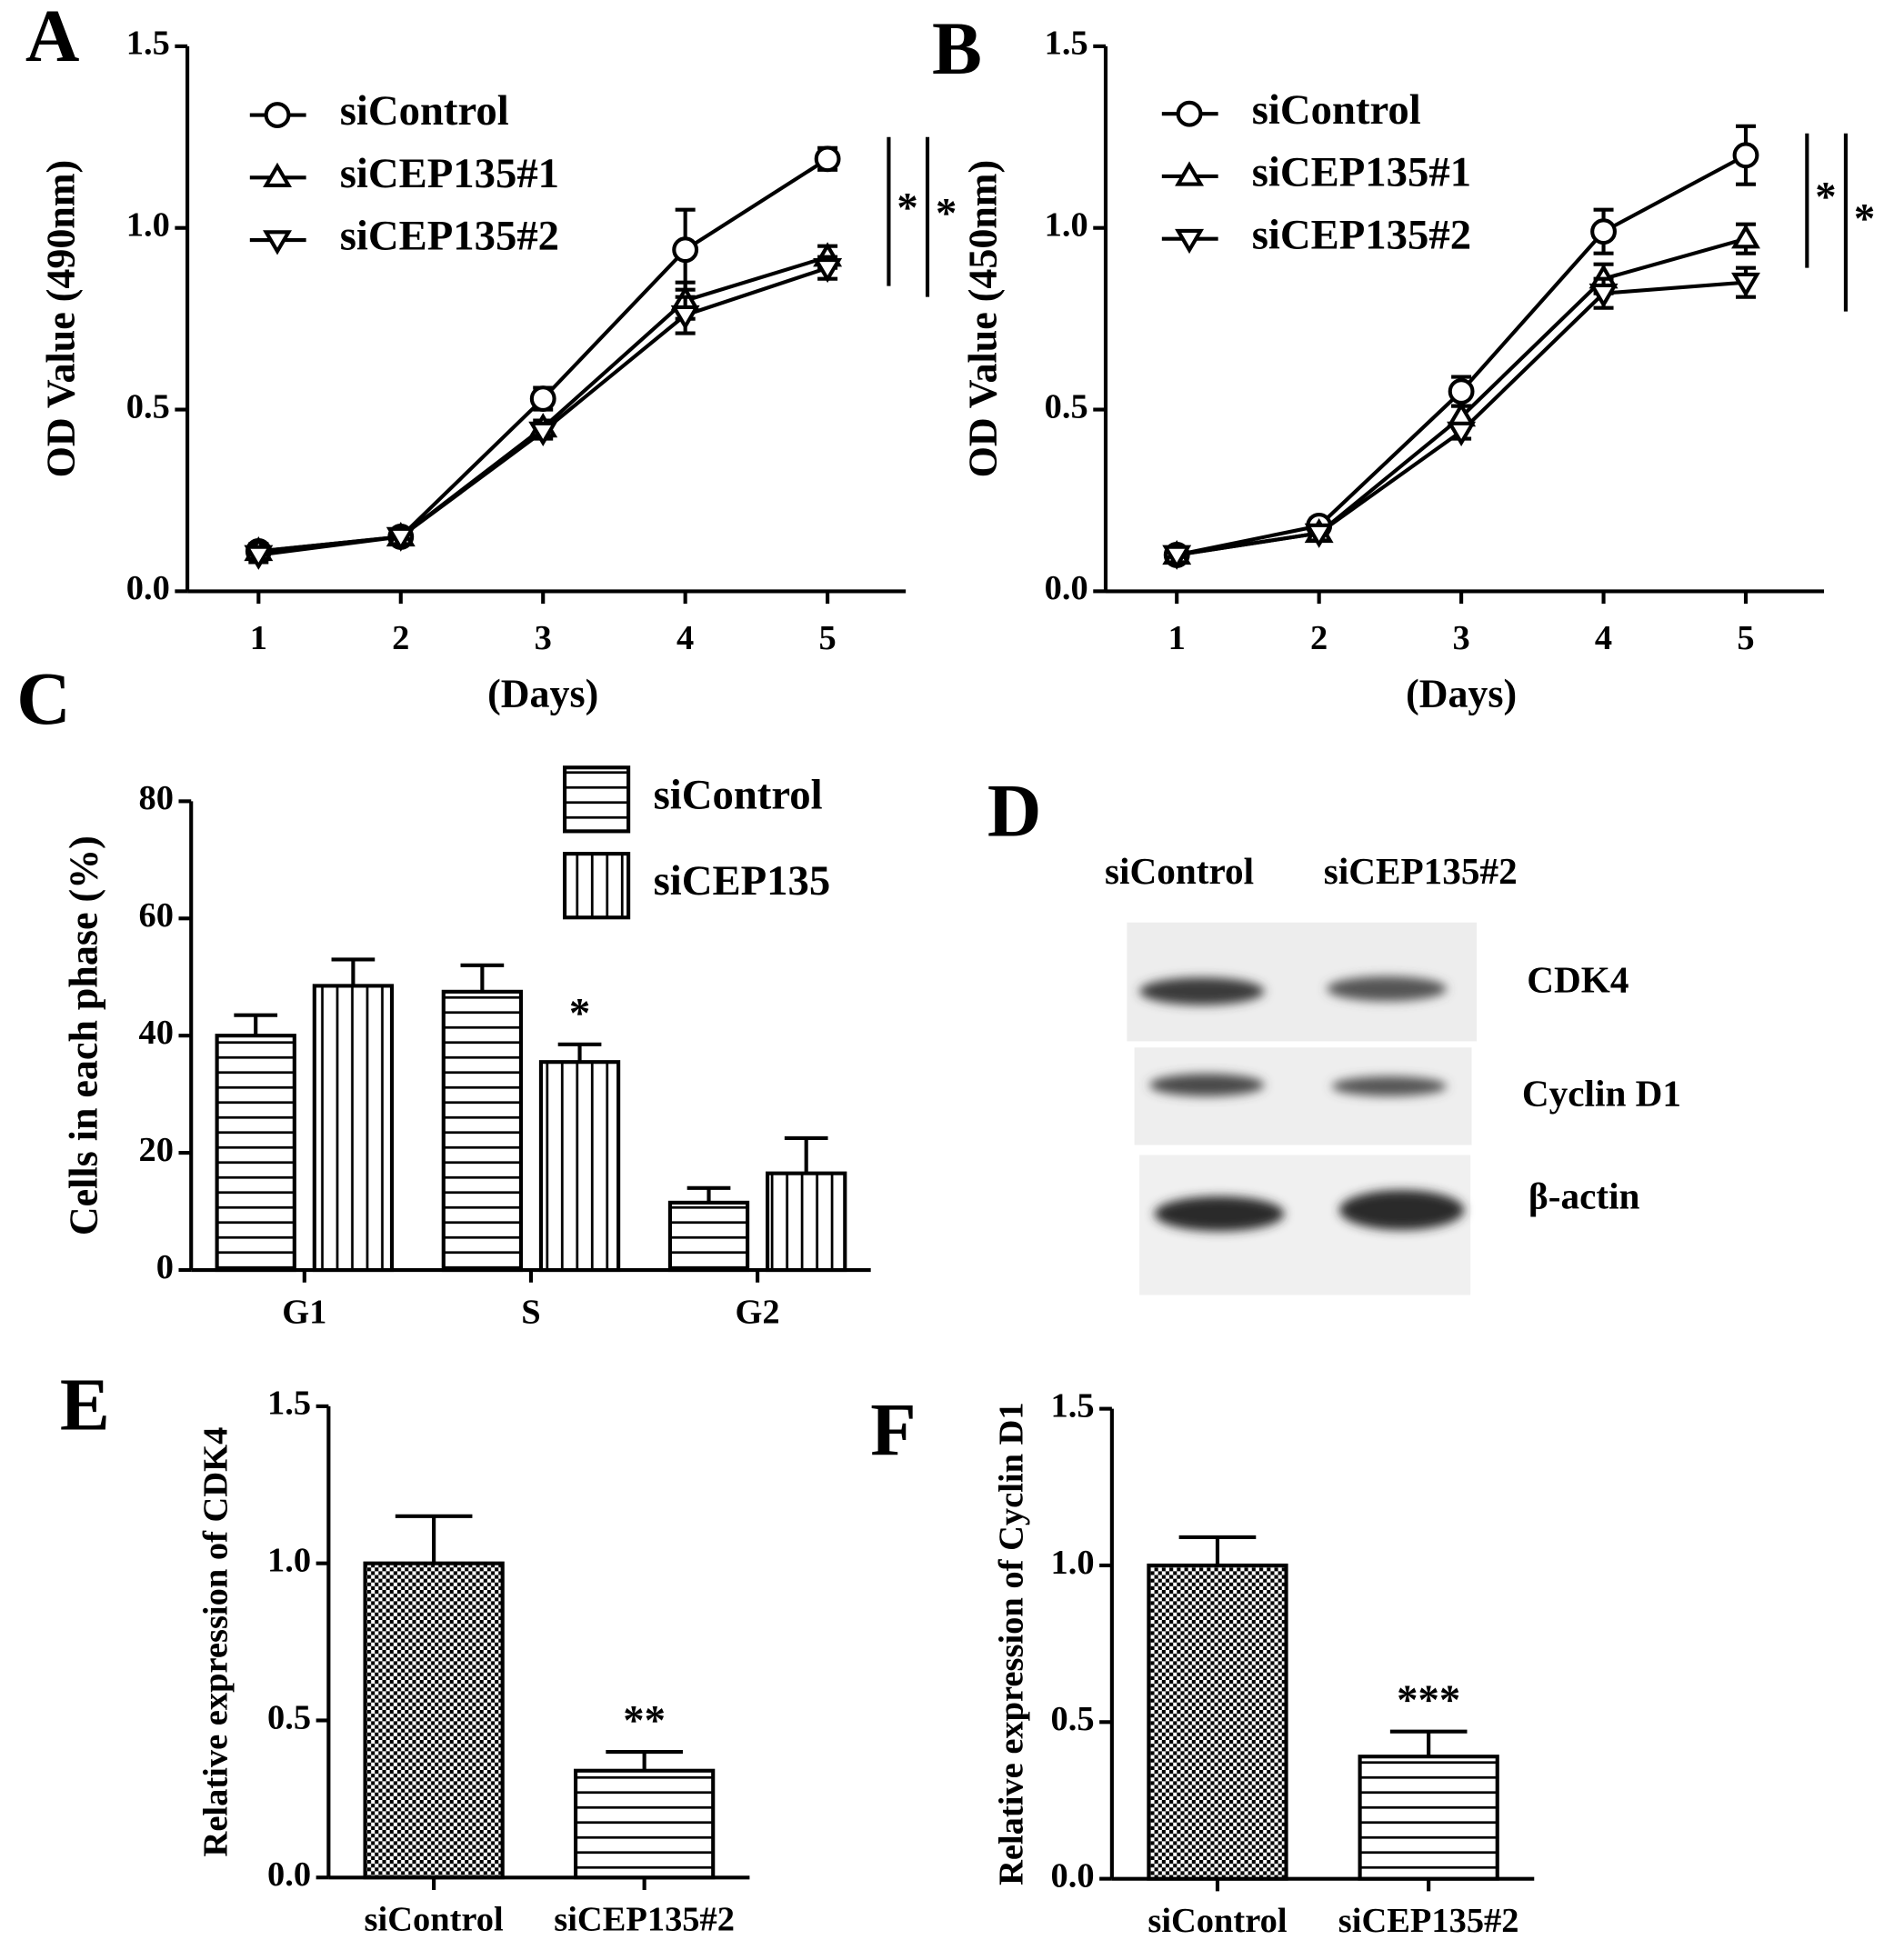 The width and height of the screenshot is (1884, 1960). I want to click on y-axis-label: OD Value (490nm), so click(61, 318).